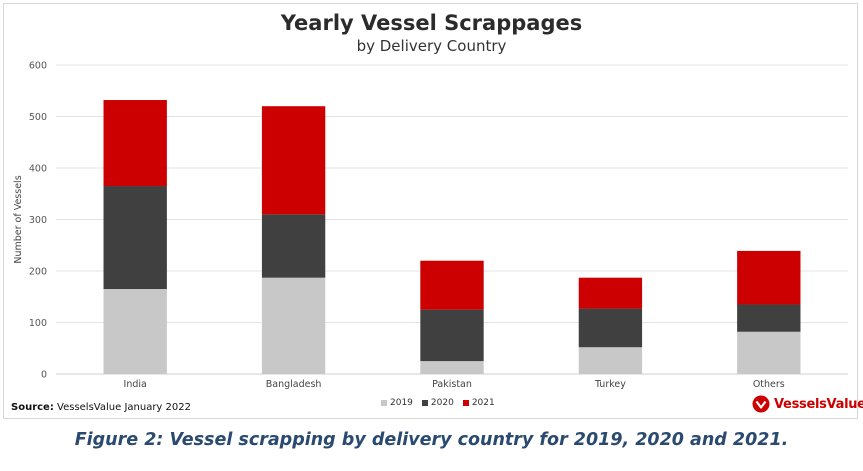 This screenshot has width=863, height=471. What do you see at coordinates (483, 403) in the screenshot?
I see `legend-label: 2021` at bounding box center [483, 403].